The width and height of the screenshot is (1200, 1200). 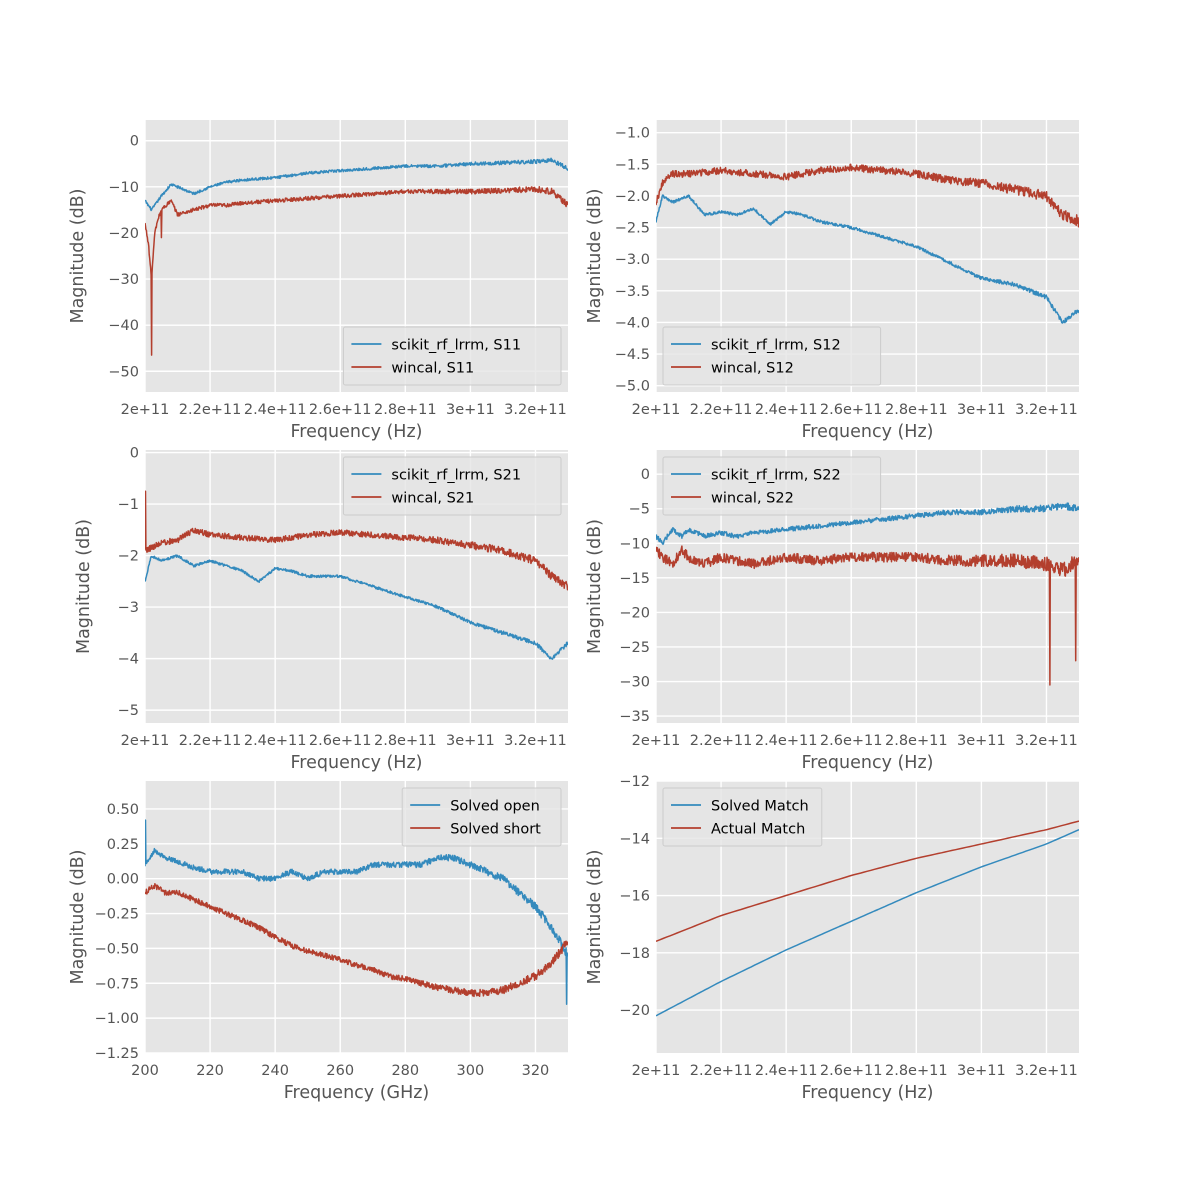 I want to click on y-tick-label: 0.25, so click(x=123, y=845).